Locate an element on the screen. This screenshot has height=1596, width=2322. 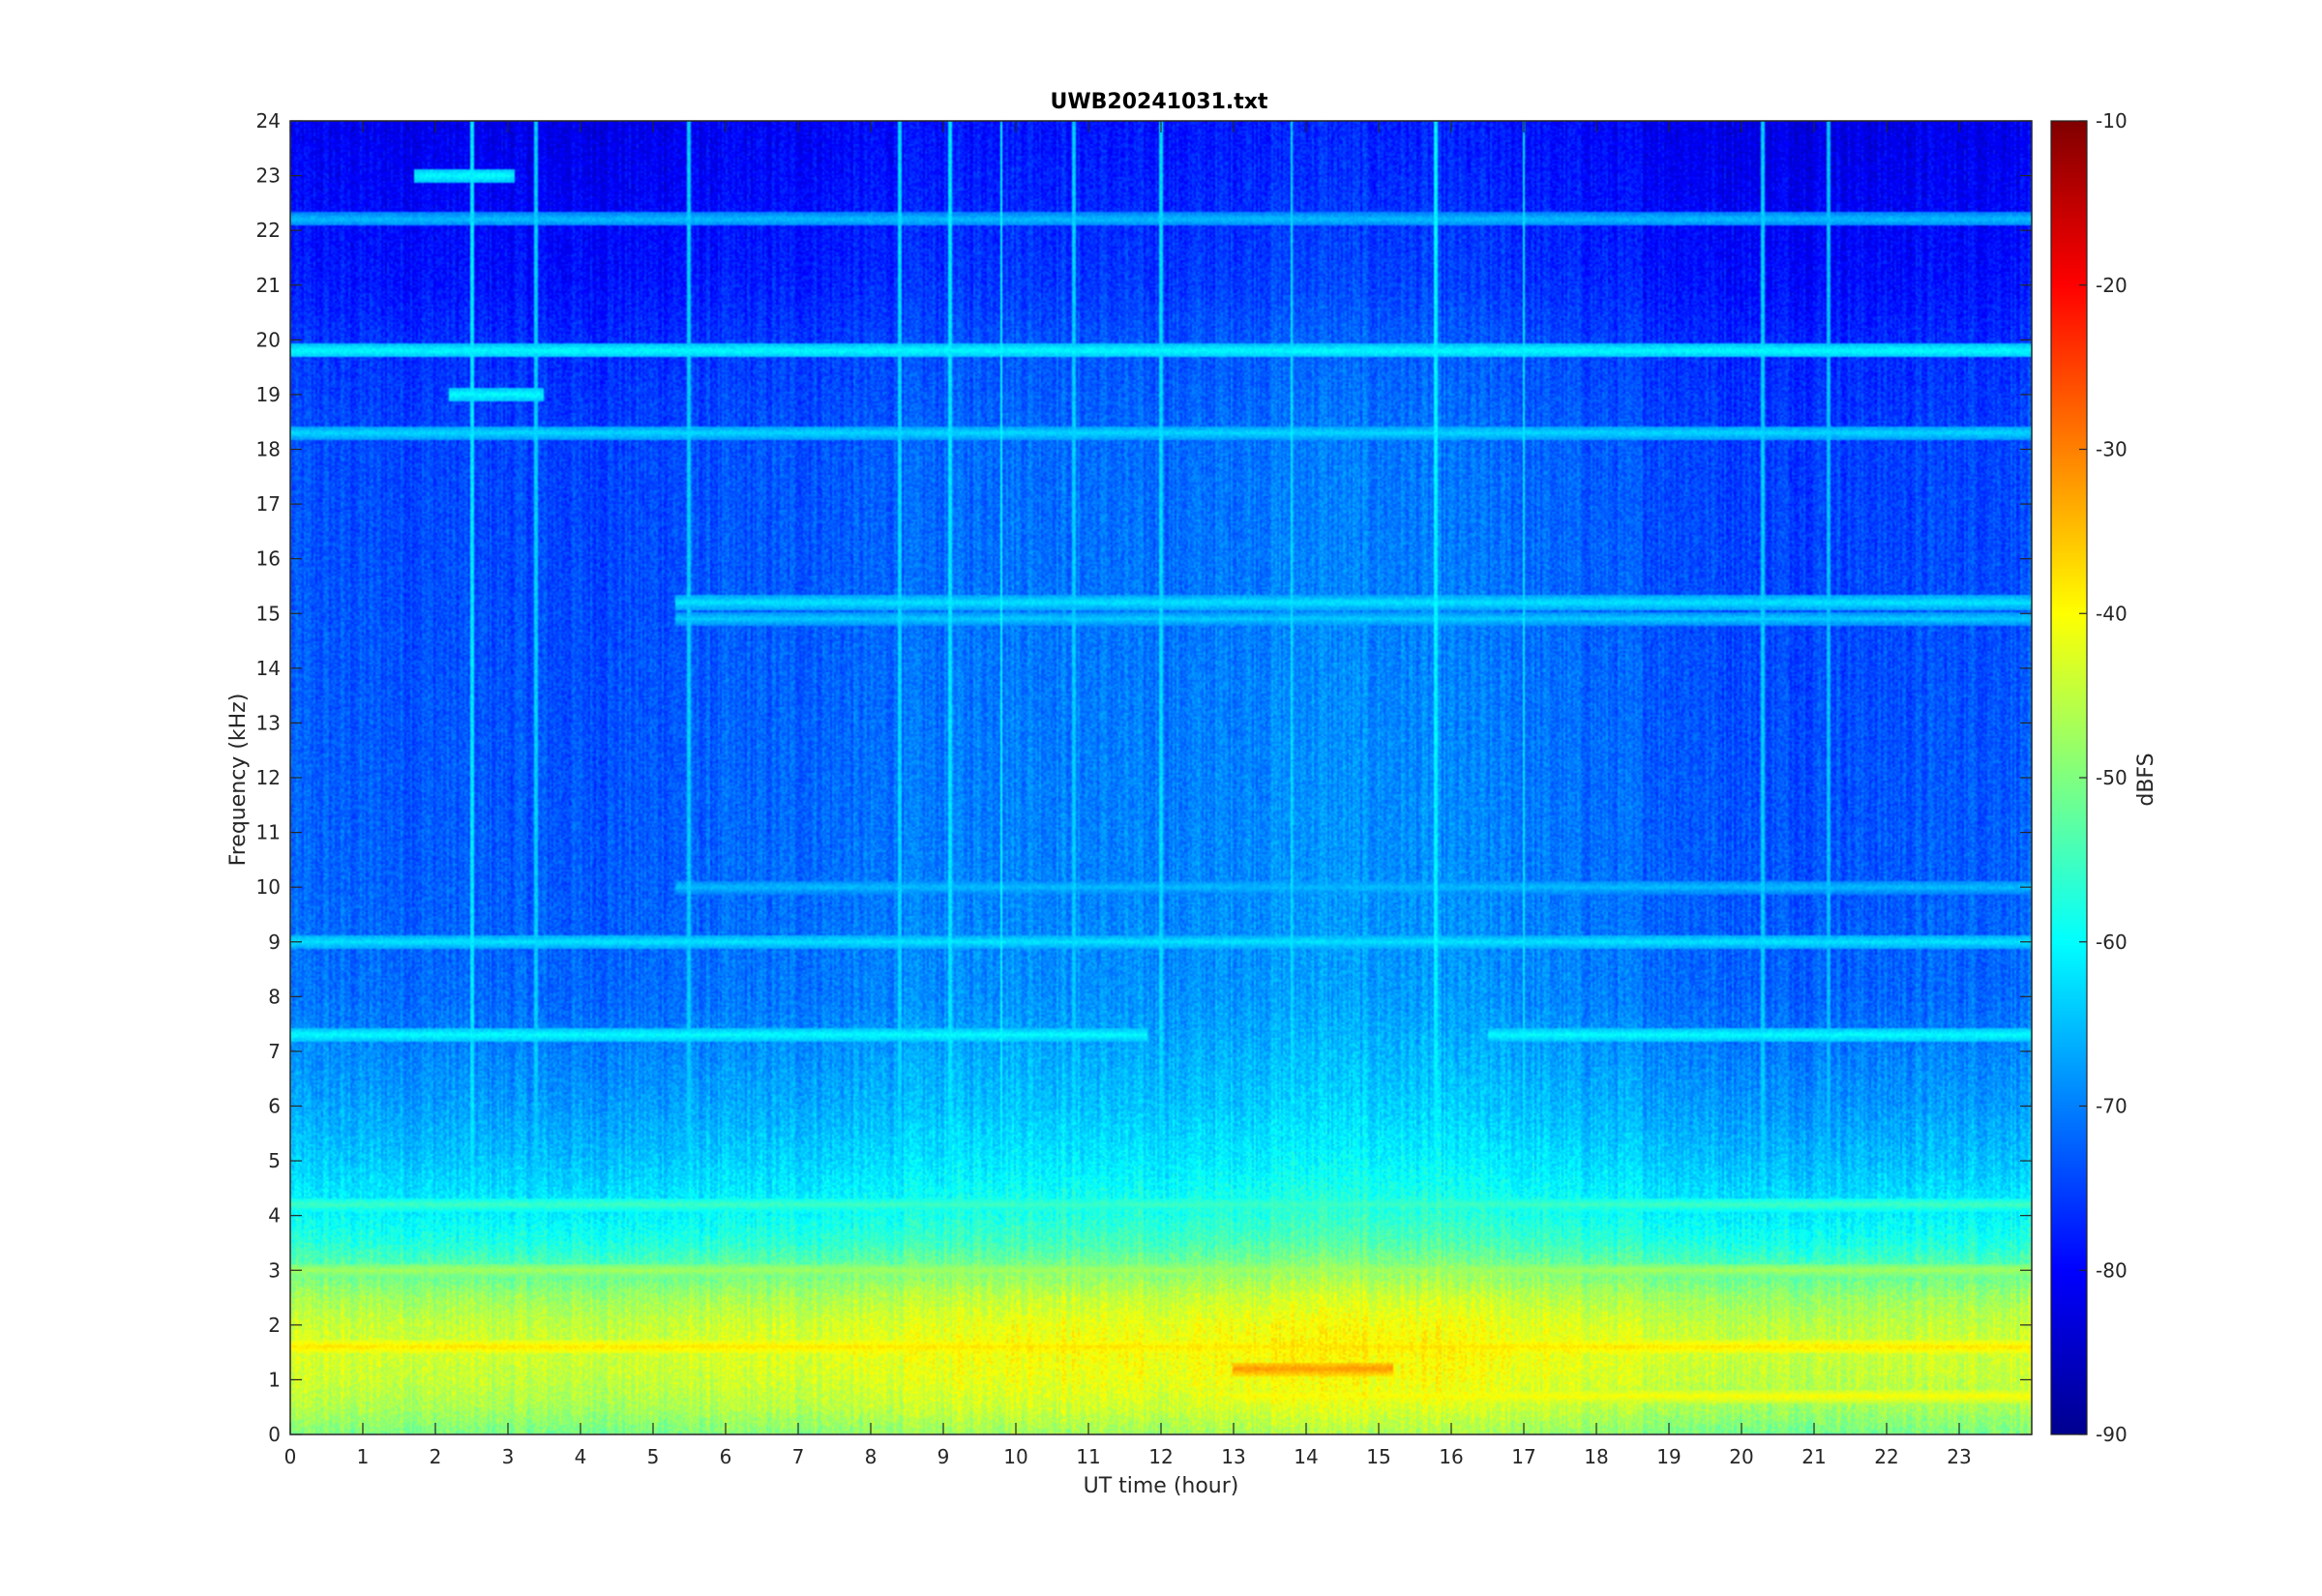
x-tick-label: 21 is located at coordinates (1813, 1456).